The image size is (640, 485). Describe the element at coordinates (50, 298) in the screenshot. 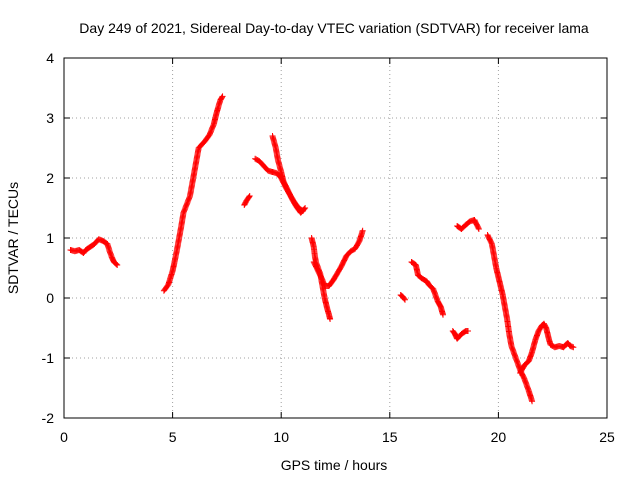

I see `y-tick-label: 0` at that location.